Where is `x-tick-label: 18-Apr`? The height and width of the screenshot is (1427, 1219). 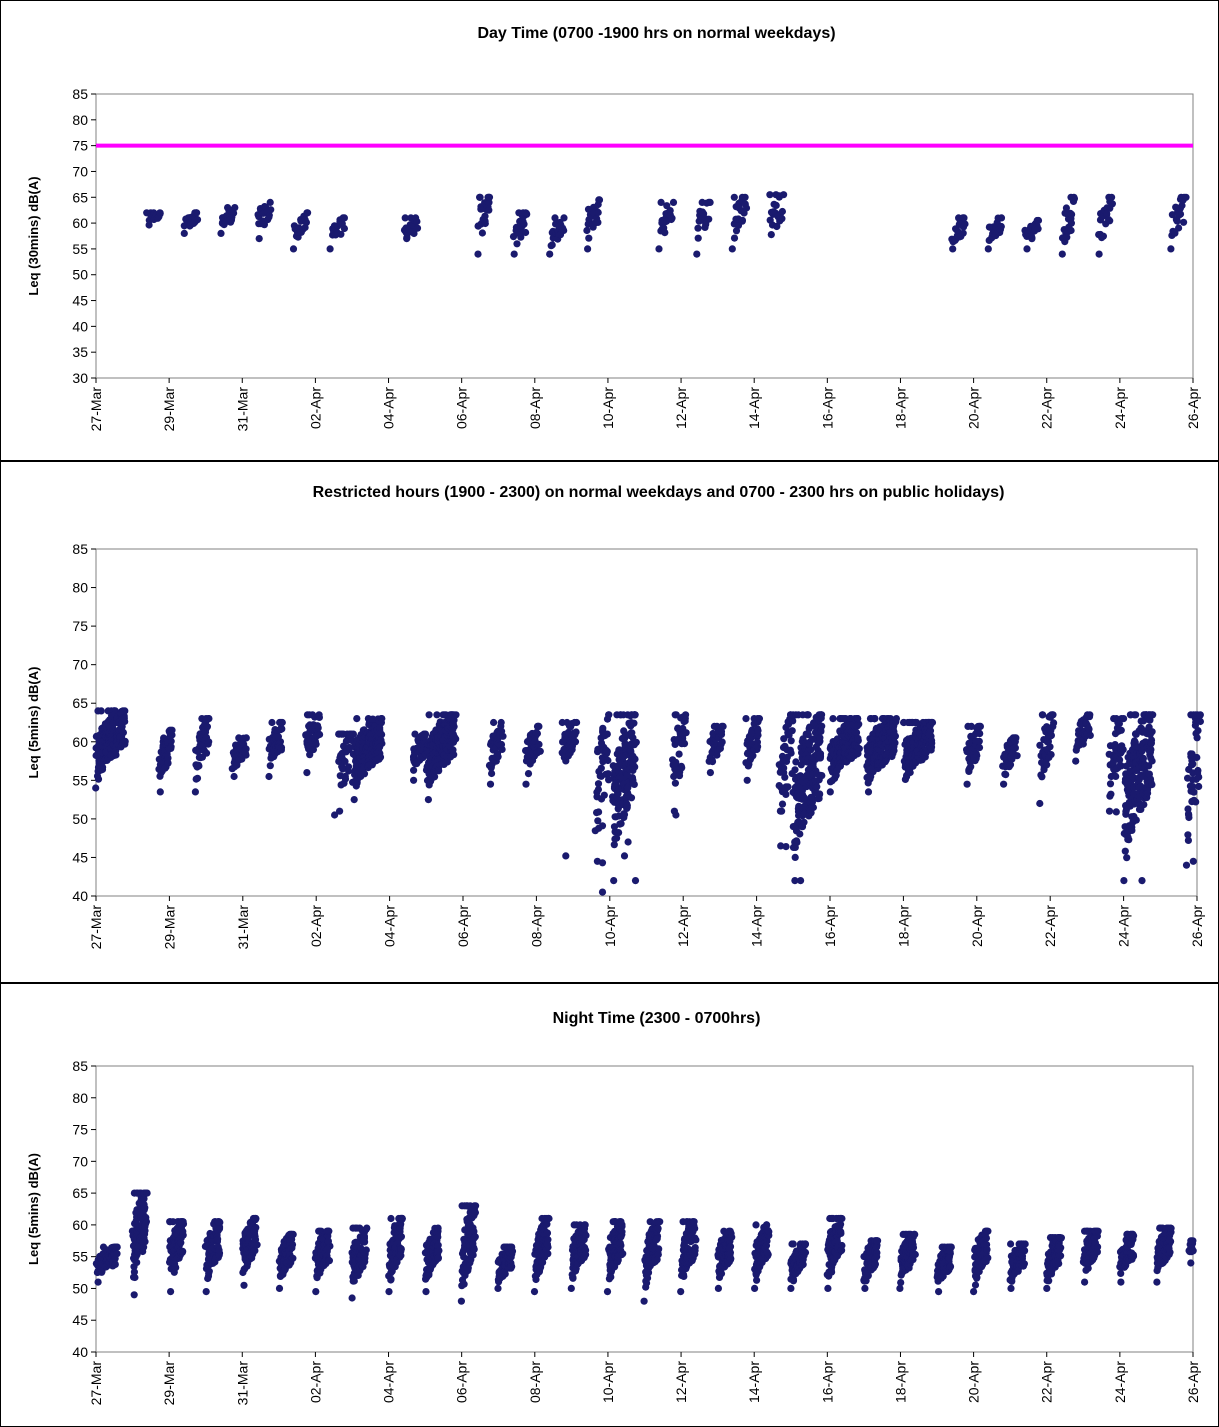
x-tick-label: 18-Apr is located at coordinates (900, 408).